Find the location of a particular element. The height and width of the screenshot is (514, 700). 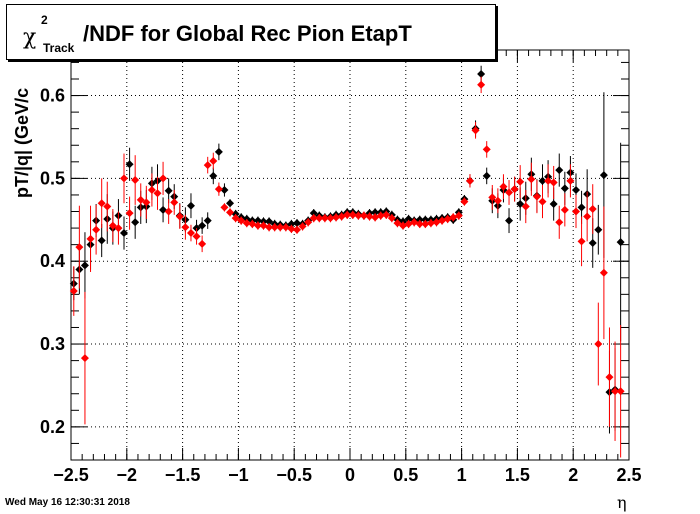

x-tick-label: −0.5 is located at coordinates (294, 475).